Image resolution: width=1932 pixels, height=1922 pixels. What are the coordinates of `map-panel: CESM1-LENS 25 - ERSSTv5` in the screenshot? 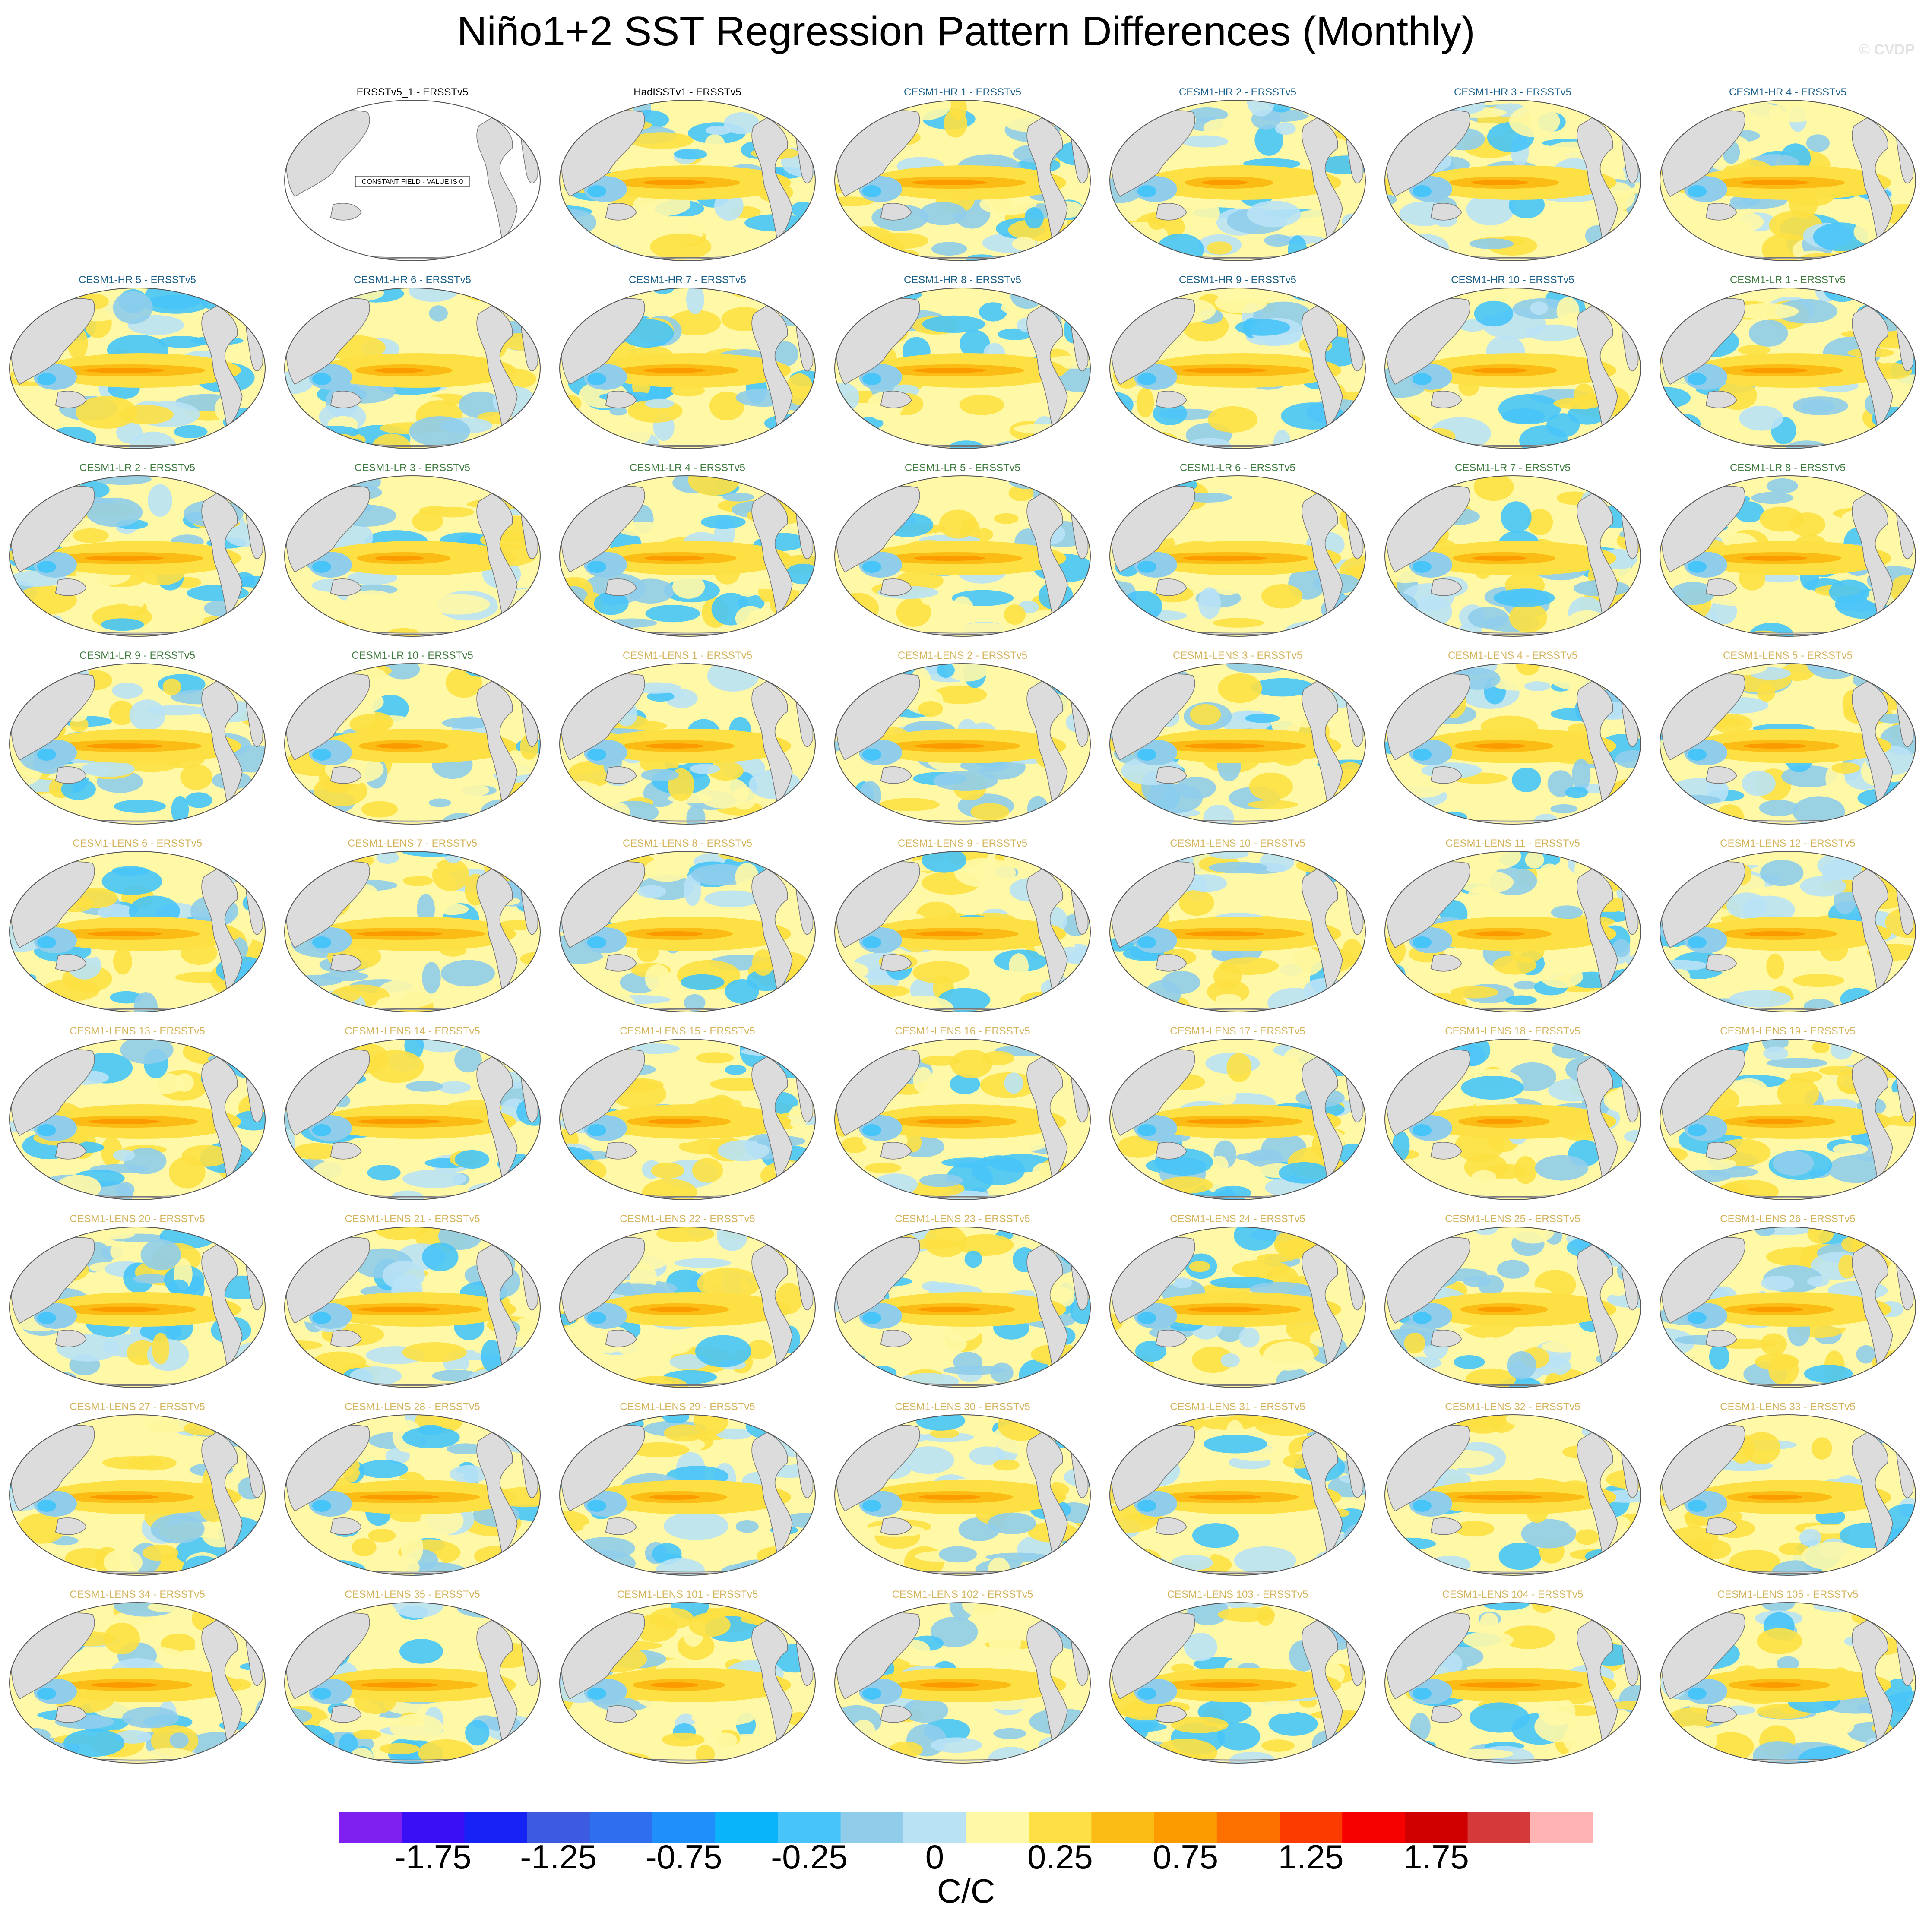 It's located at (1513, 1303).